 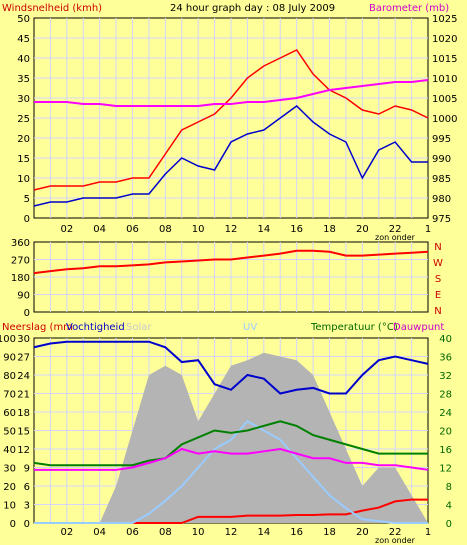 I want to click on rain-y-tick: 12, so click(x=23, y=450).